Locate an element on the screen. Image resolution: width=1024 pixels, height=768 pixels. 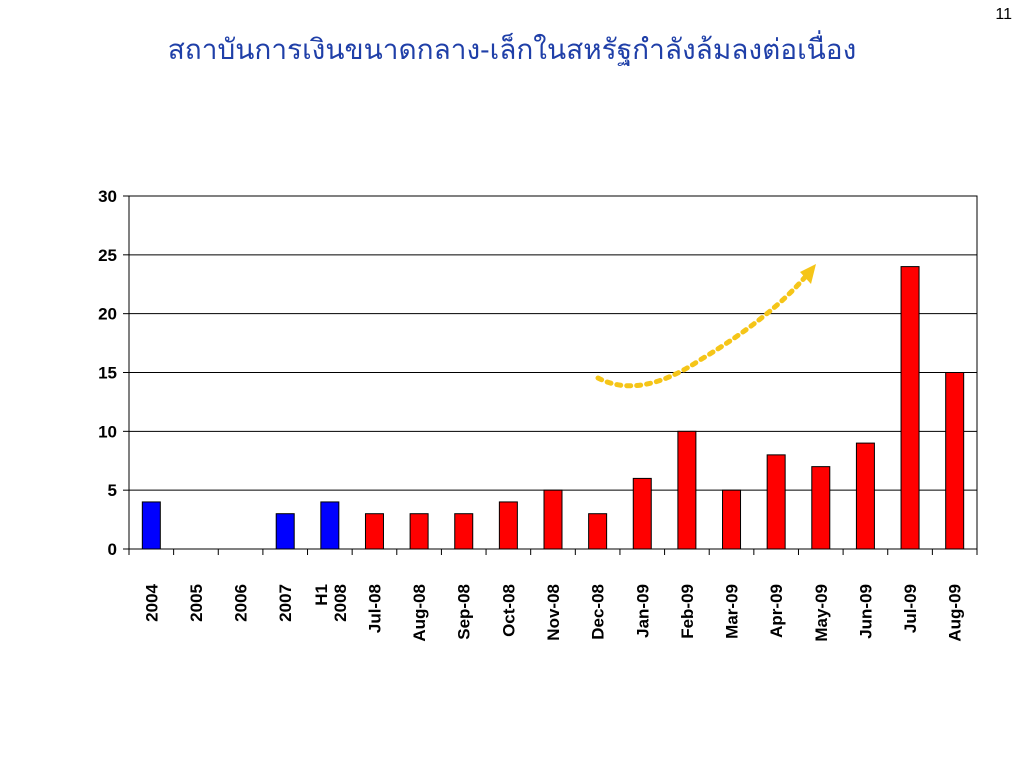
y-tick-label: 15 is located at coordinates (107, 373).